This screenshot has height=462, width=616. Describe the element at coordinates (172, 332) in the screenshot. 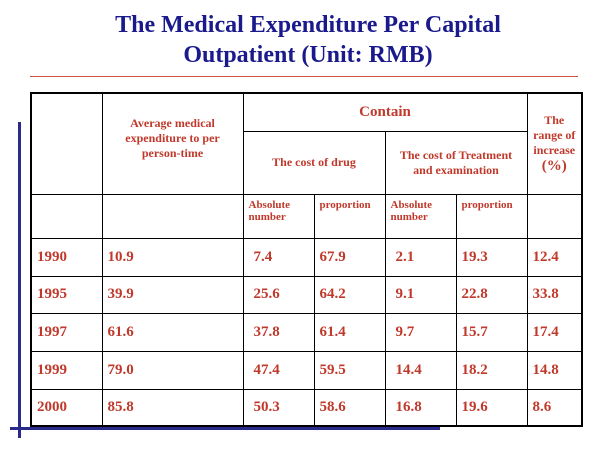

I see `data-cell: 61.6` at that location.